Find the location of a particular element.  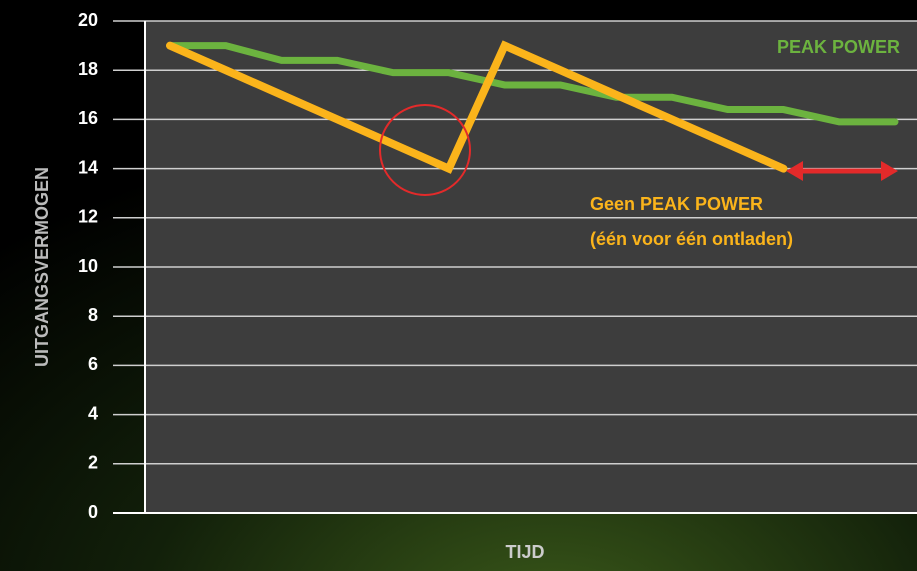

y-tick-label: 0 is located at coordinates (93, 512).